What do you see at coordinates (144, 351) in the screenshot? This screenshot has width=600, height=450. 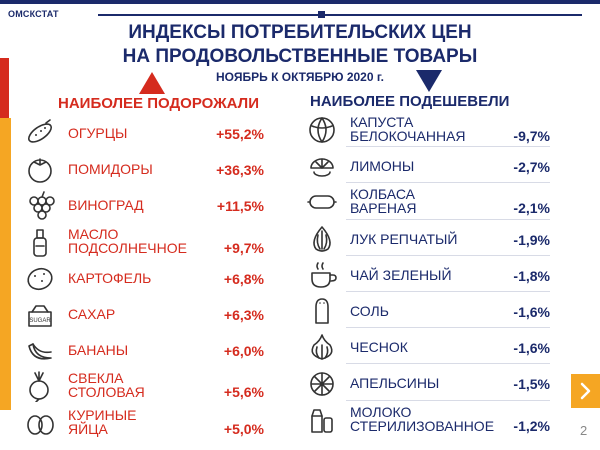 I see `list-item: БАНАНЫ +6,0%` at bounding box center [144, 351].